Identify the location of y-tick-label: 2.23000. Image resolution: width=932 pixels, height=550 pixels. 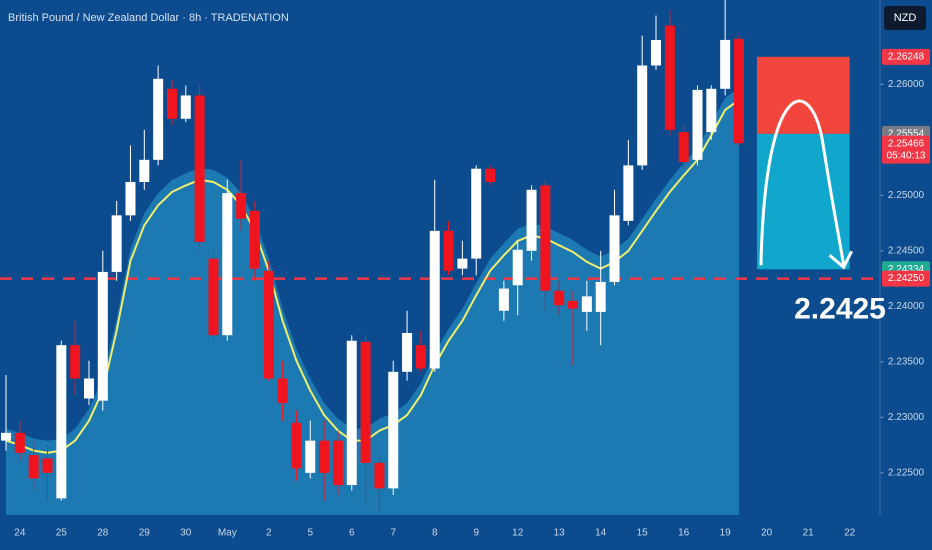
(906, 417).